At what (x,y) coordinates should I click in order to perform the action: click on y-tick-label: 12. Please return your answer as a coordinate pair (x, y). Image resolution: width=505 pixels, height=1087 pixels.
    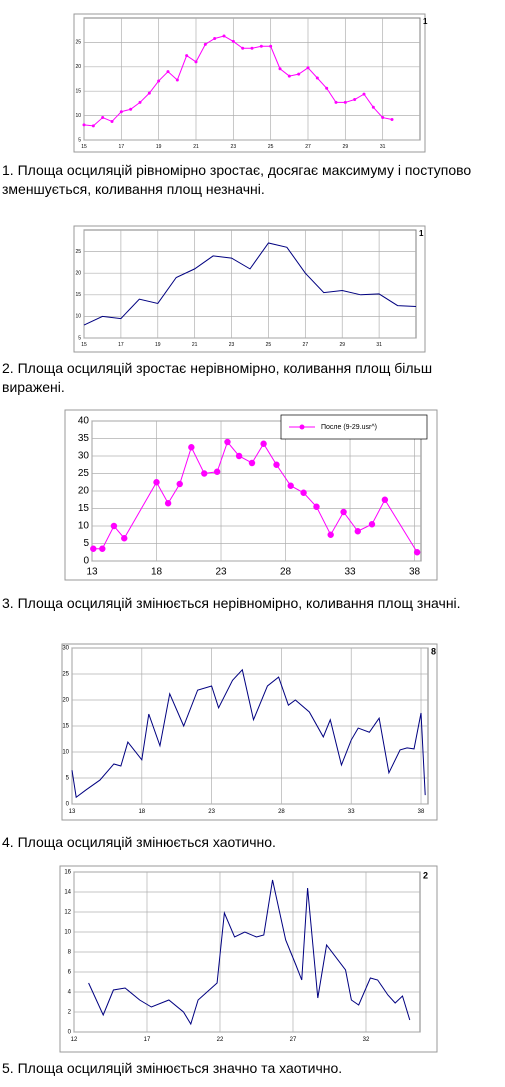
    Looking at the image, I should click on (67, 913).